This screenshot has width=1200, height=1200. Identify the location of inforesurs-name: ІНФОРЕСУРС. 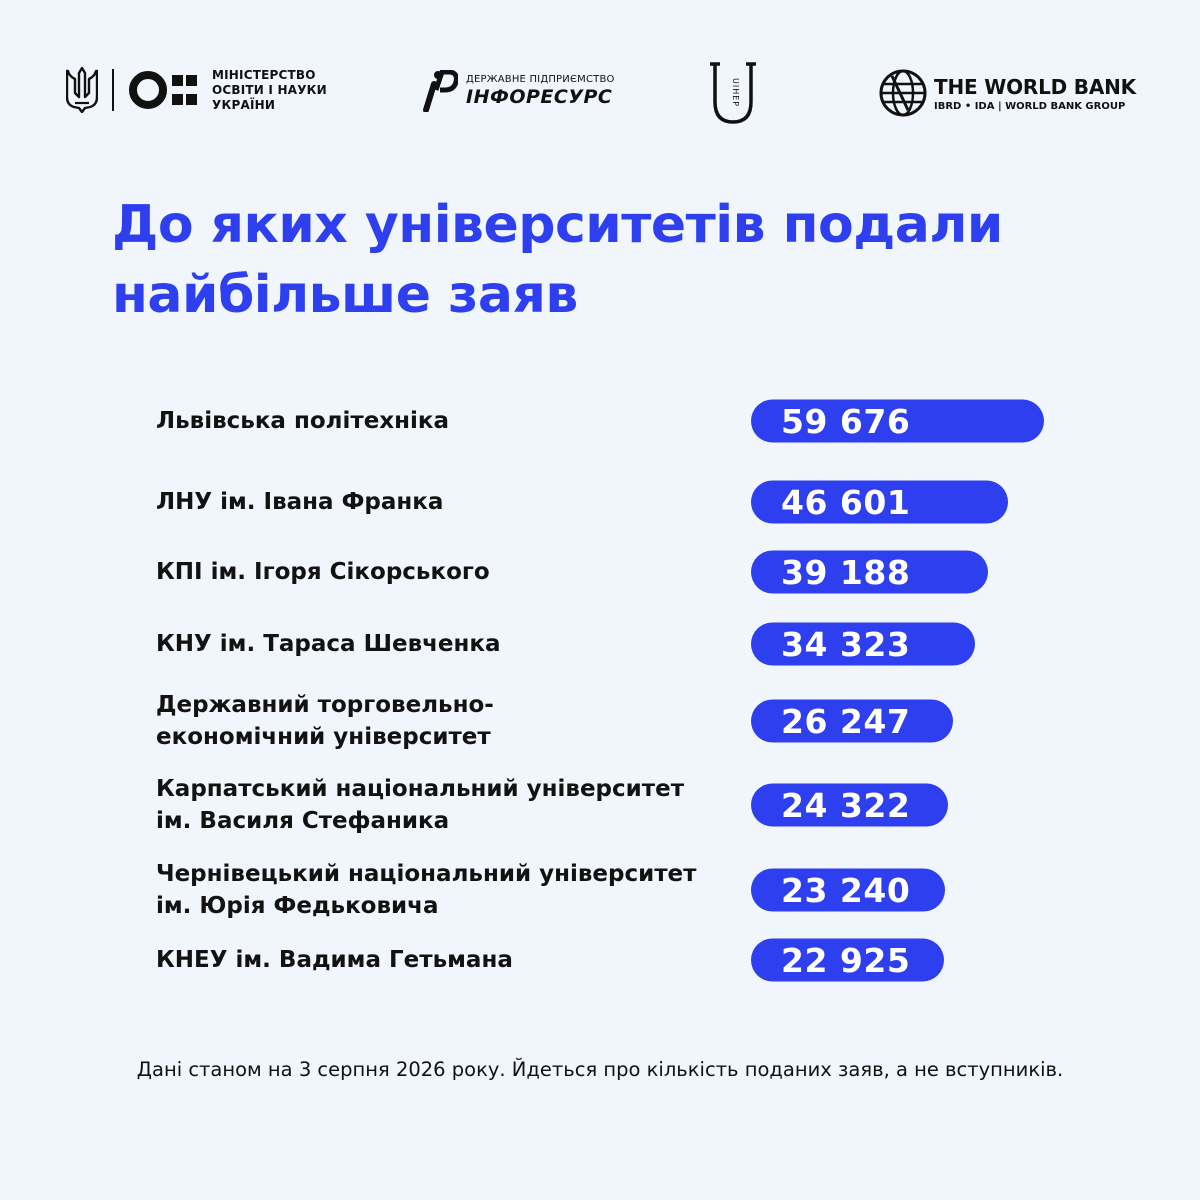
(539, 97).